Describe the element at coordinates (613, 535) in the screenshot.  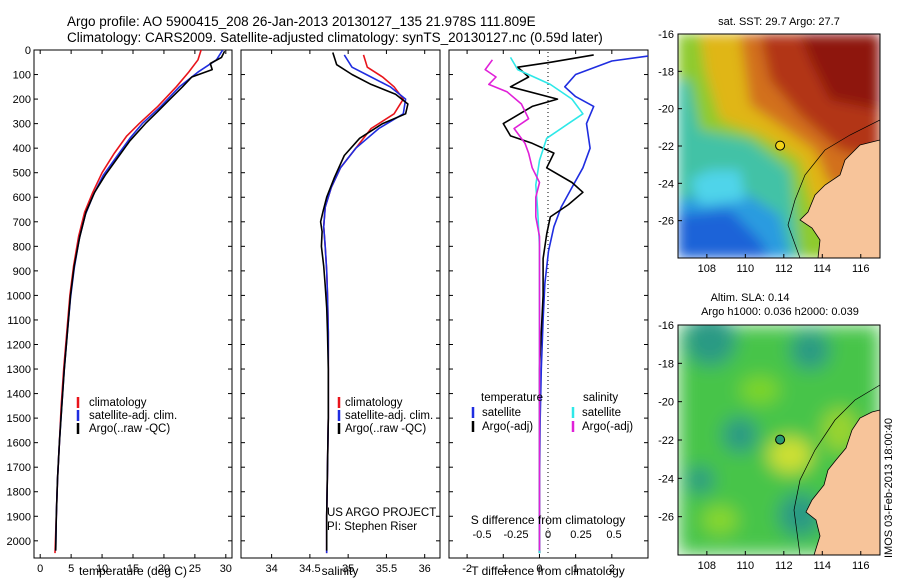
I see `s-tick-label: 0.5` at that location.